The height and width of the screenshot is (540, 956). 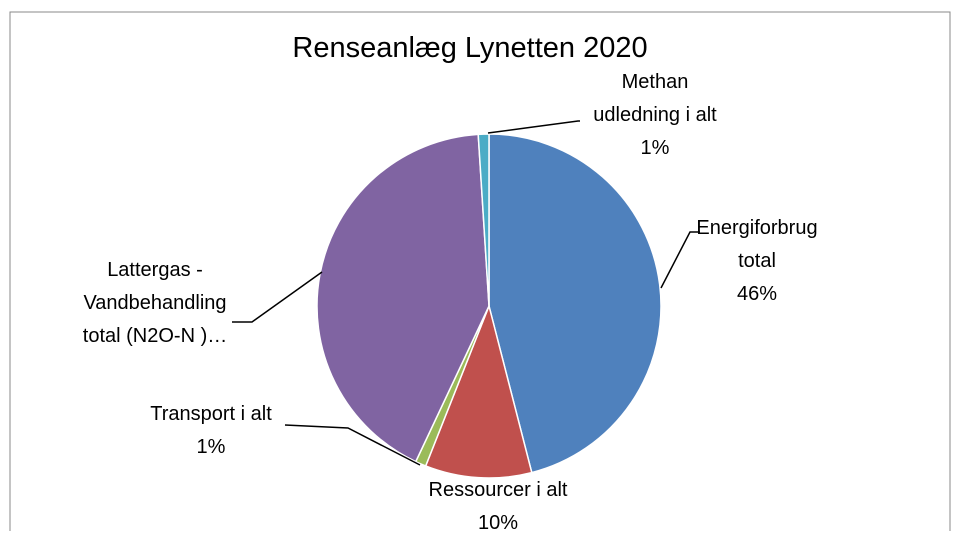 What do you see at coordinates (757, 294) in the screenshot?
I see `value-label: 46%` at bounding box center [757, 294].